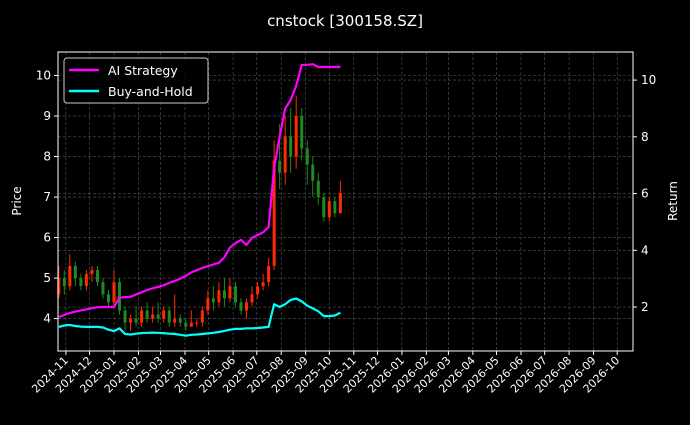 Image resolution: width=690 pixels, height=425 pixels. Describe the element at coordinates (645, 307) in the screenshot. I see `y-right-tick-label: 2` at that location.